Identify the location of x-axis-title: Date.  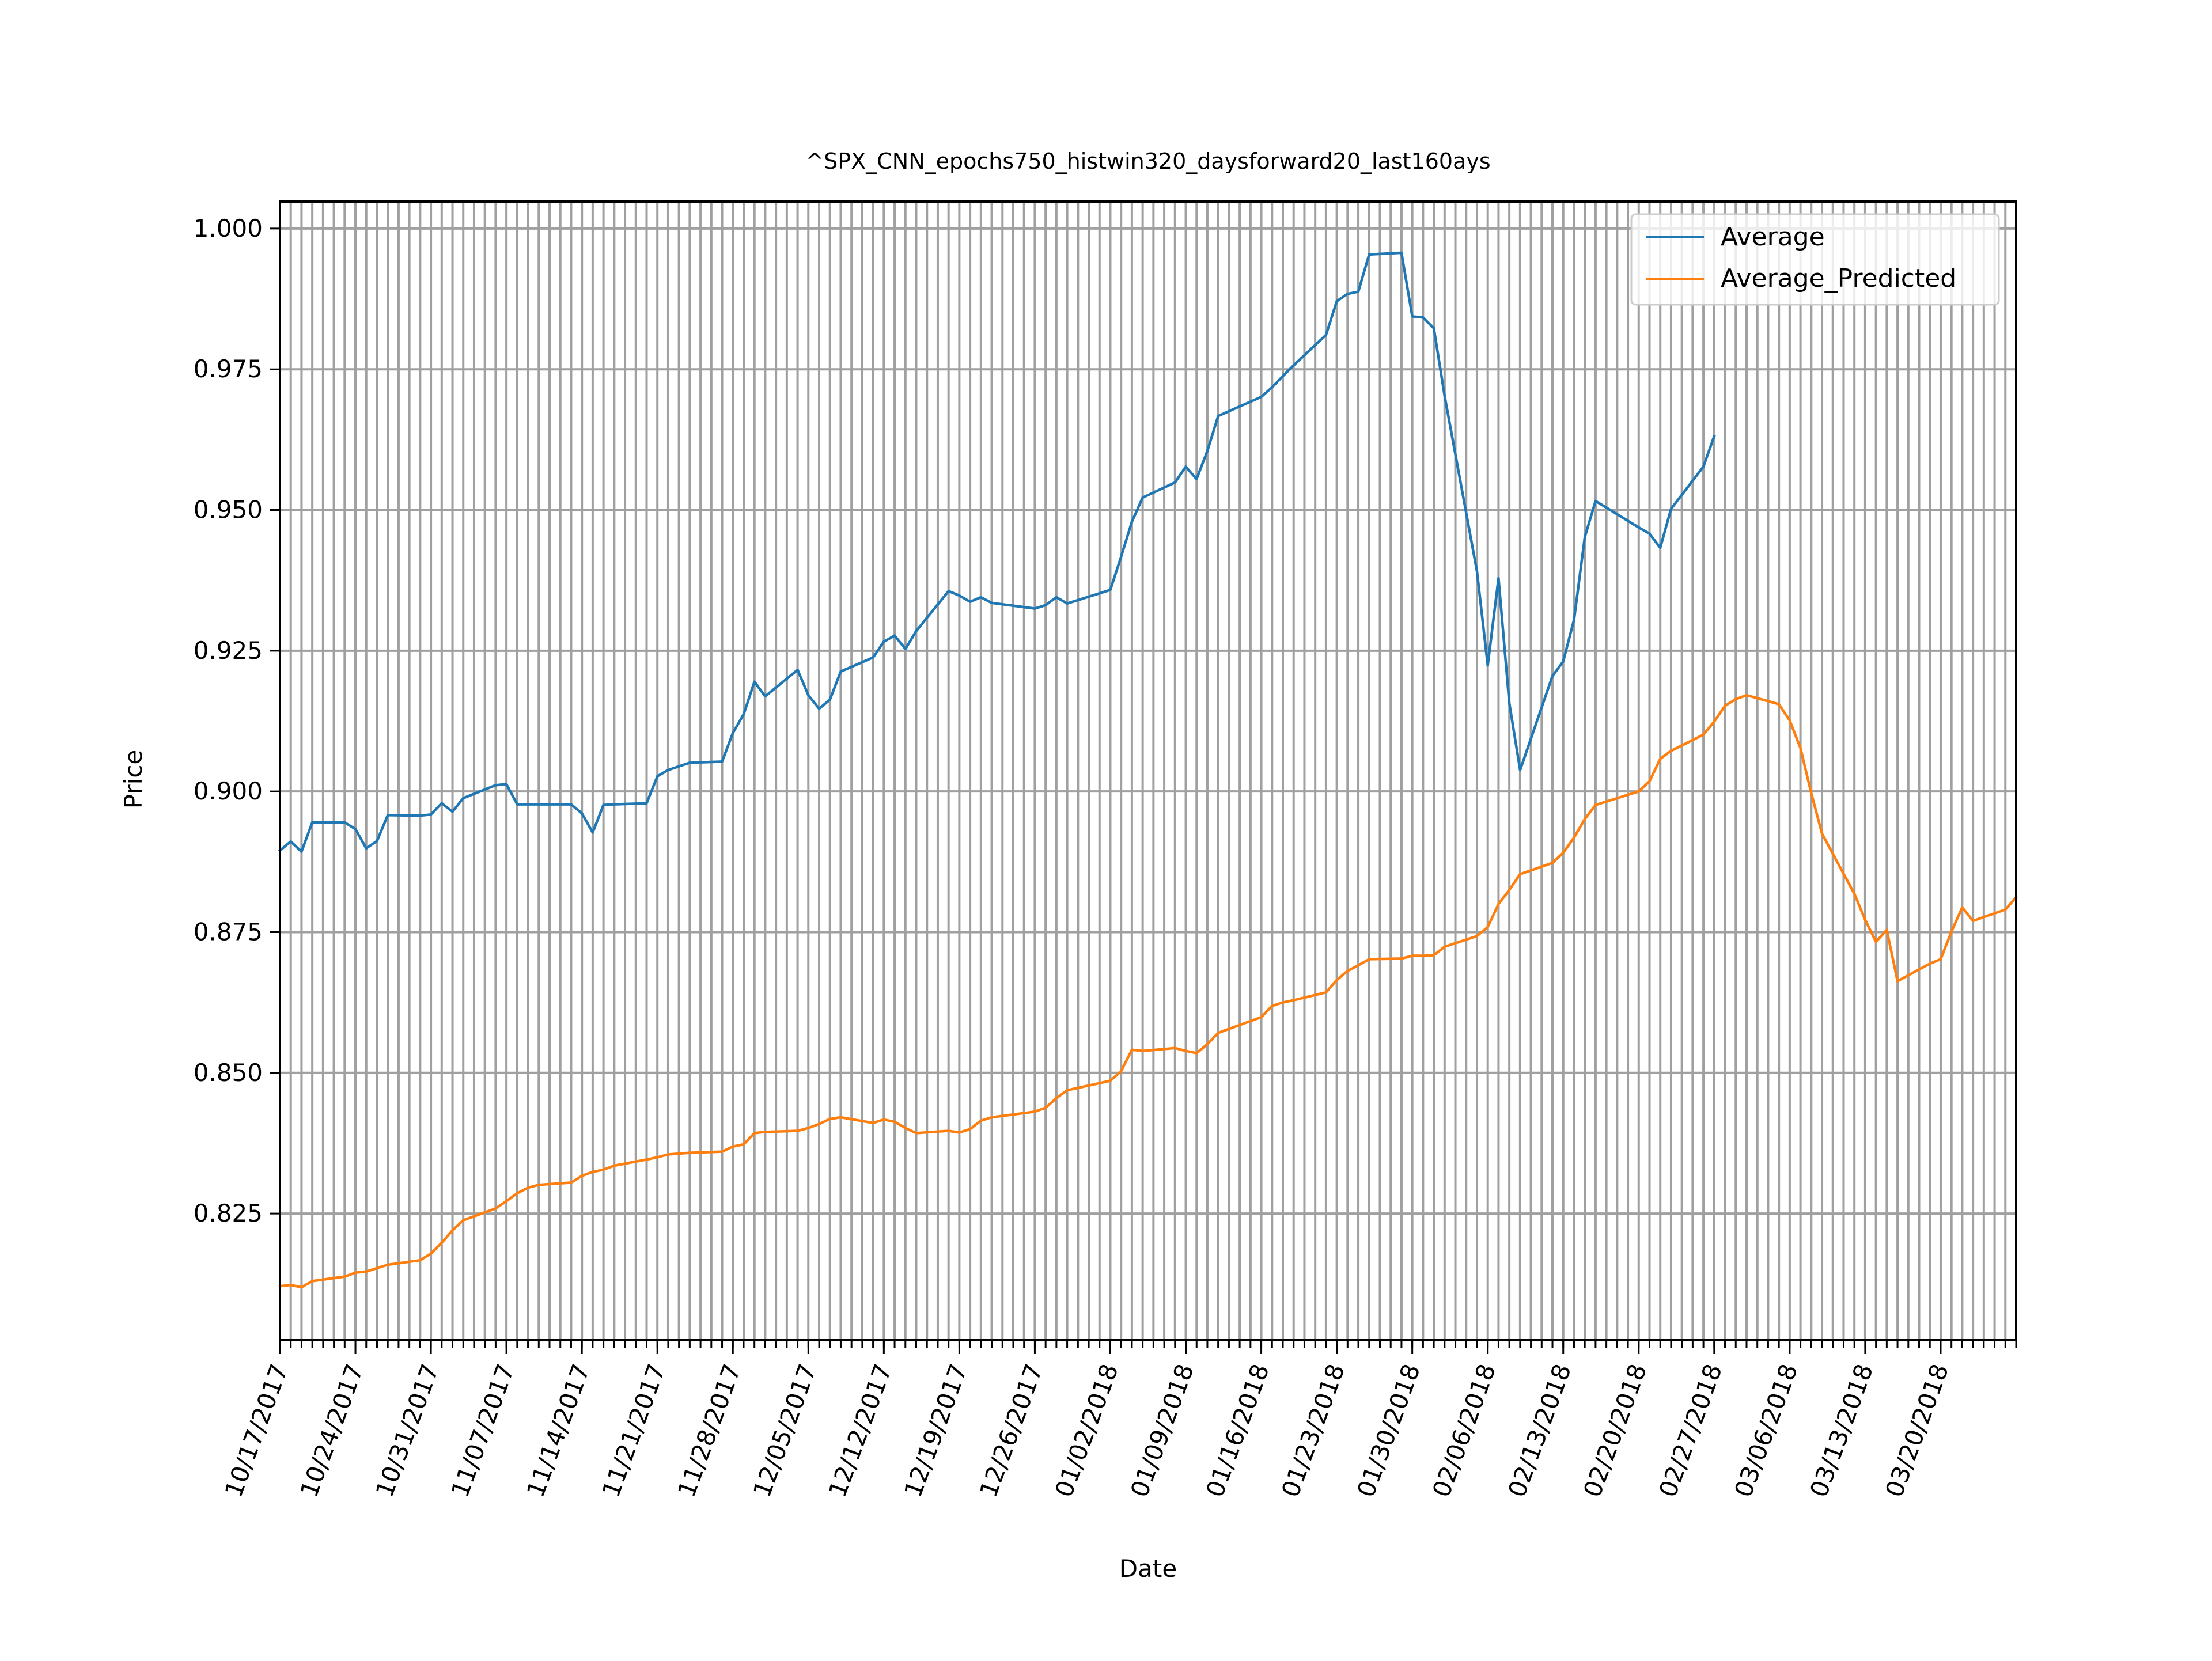
(1148, 1568).